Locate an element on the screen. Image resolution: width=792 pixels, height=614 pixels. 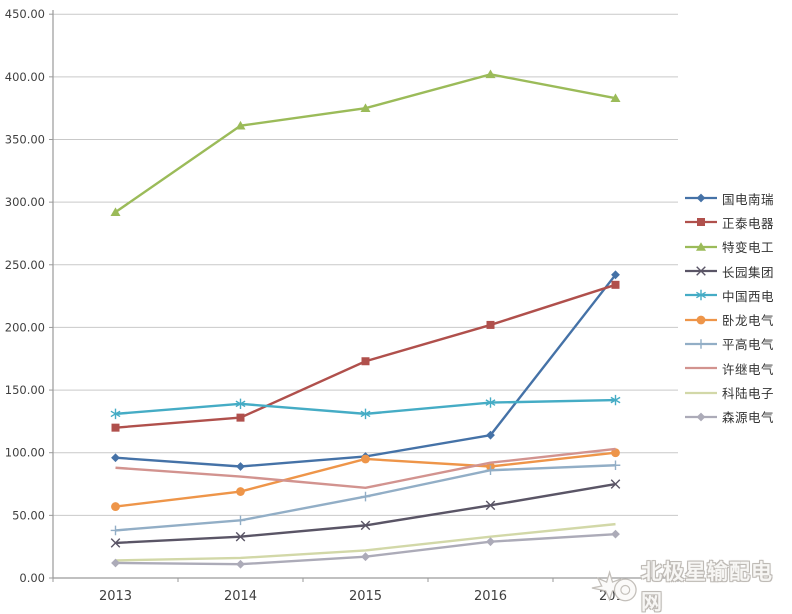
legend-label: 森源电气 is located at coordinates (748, 418).